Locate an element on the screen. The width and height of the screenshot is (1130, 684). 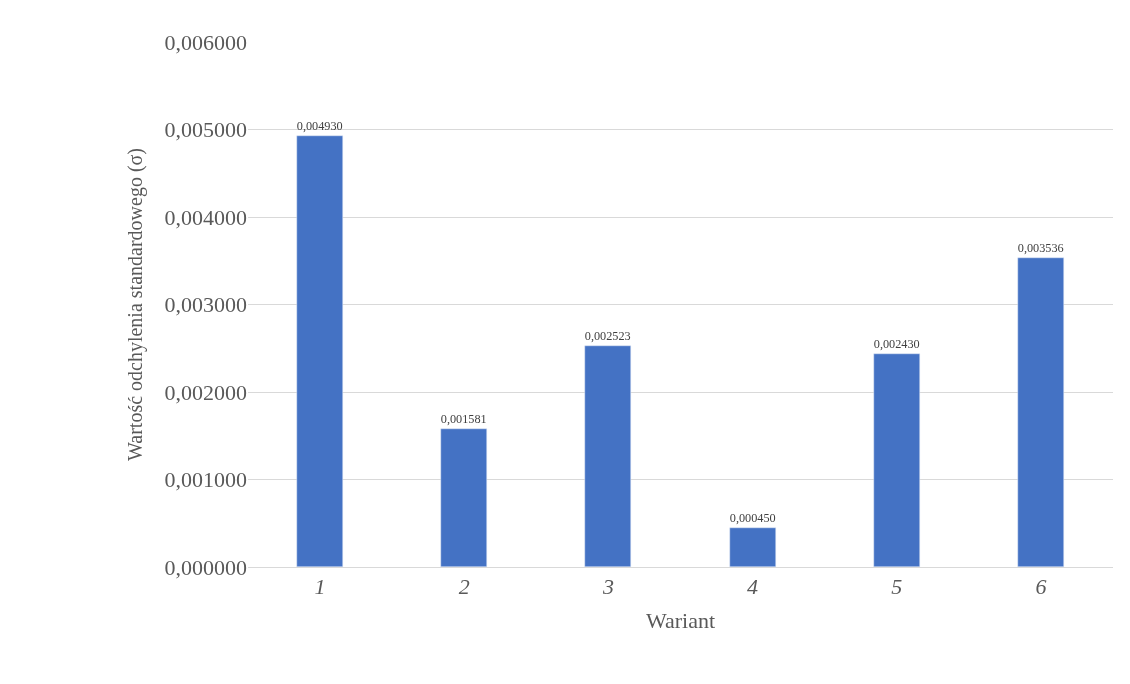
y-tick-label: 0,005000 is located at coordinates (205, 130).